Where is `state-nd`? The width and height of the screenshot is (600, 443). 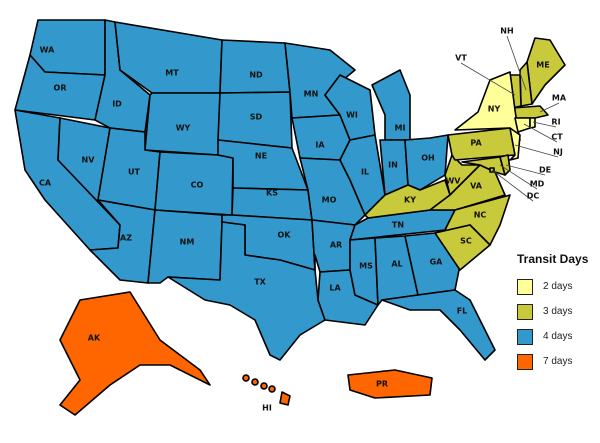 state-nd is located at coordinates (255, 66).